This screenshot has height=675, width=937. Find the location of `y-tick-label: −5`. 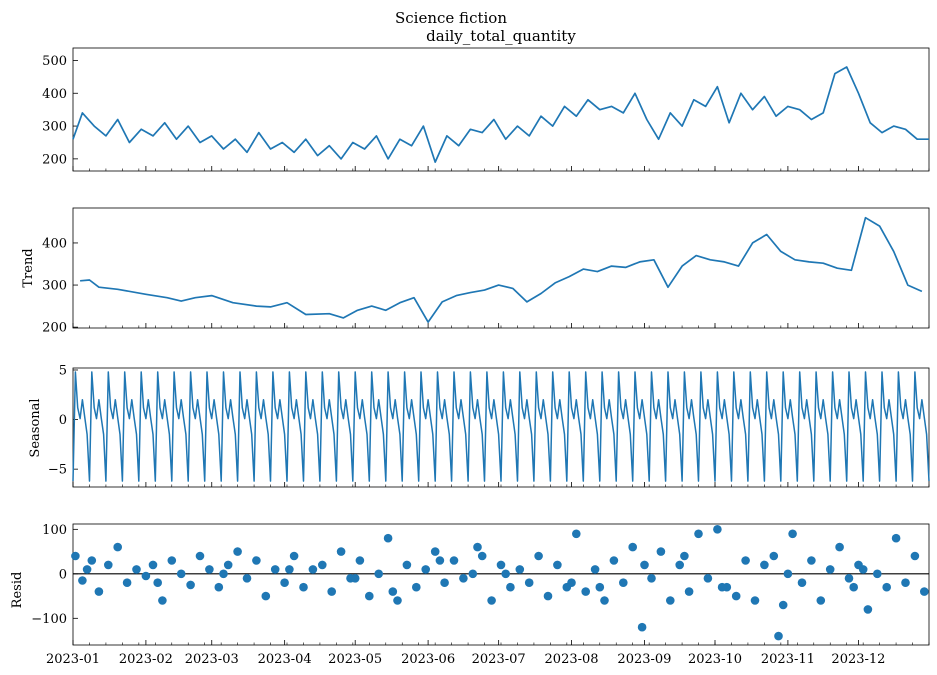

y-tick-label: −5 is located at coordinates (57, 470).